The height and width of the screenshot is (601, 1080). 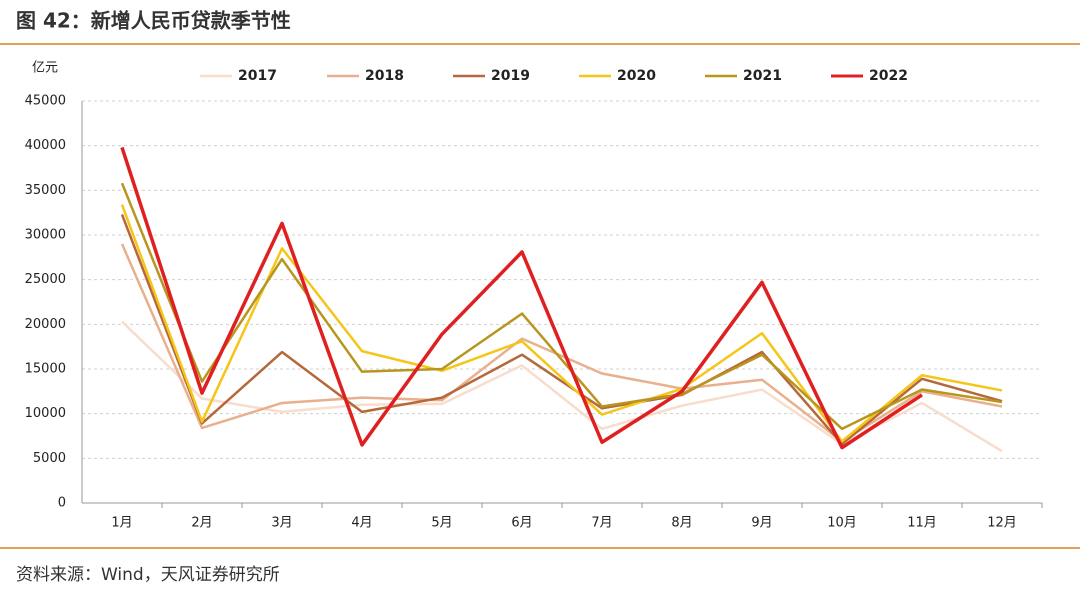 I want to click on y-tick-label: 35000, so click(x=45, y=190).